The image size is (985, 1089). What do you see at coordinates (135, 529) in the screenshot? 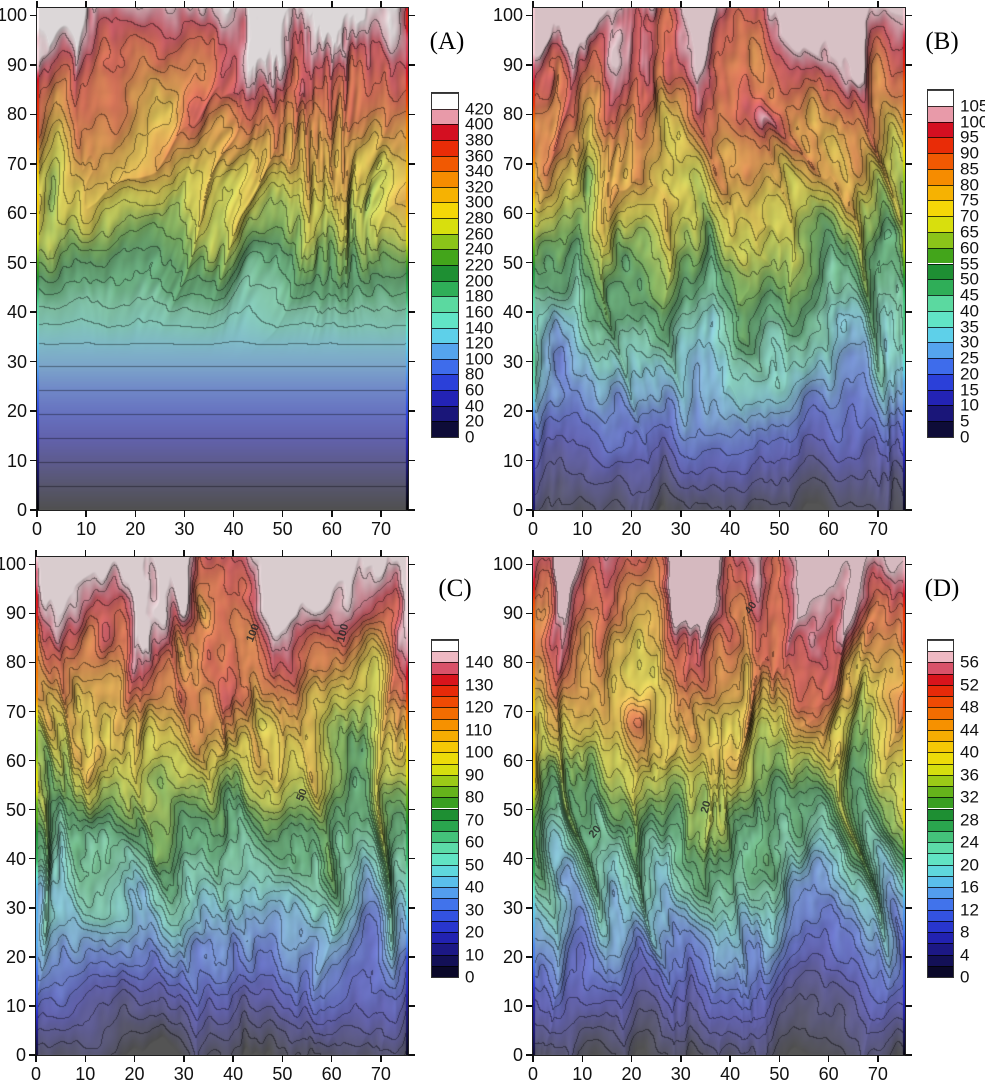
I see `x-axis-tick-label-a: 20` at bounding box center [135, 529].